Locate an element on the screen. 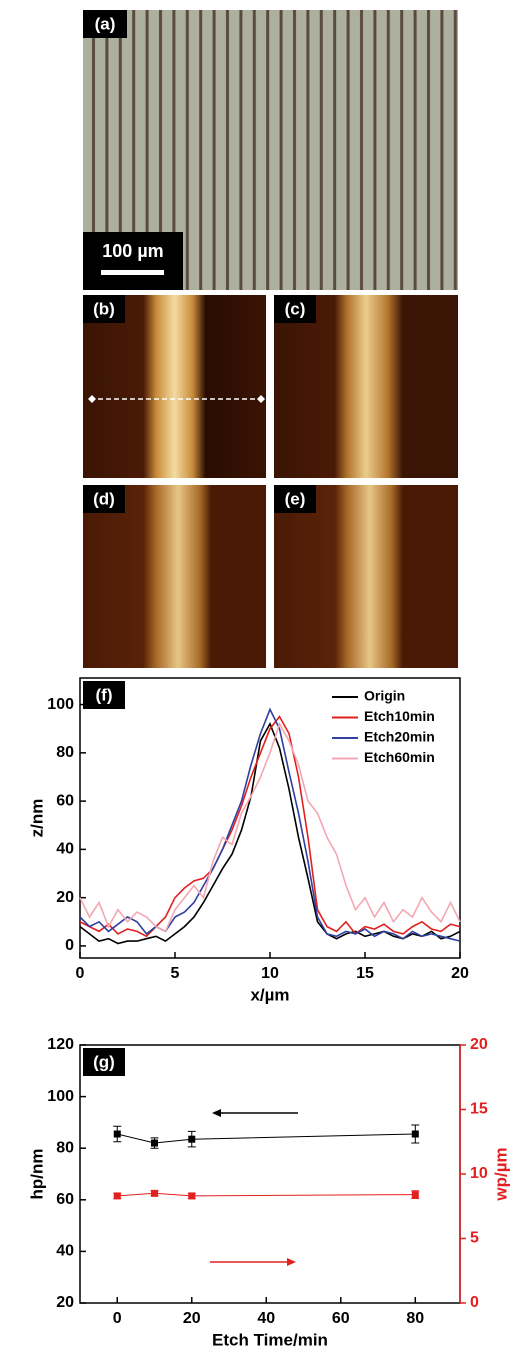 This screenshot has width=512, height=1363. y2-tick-label: 15 is located at coordinates (479, 1109).